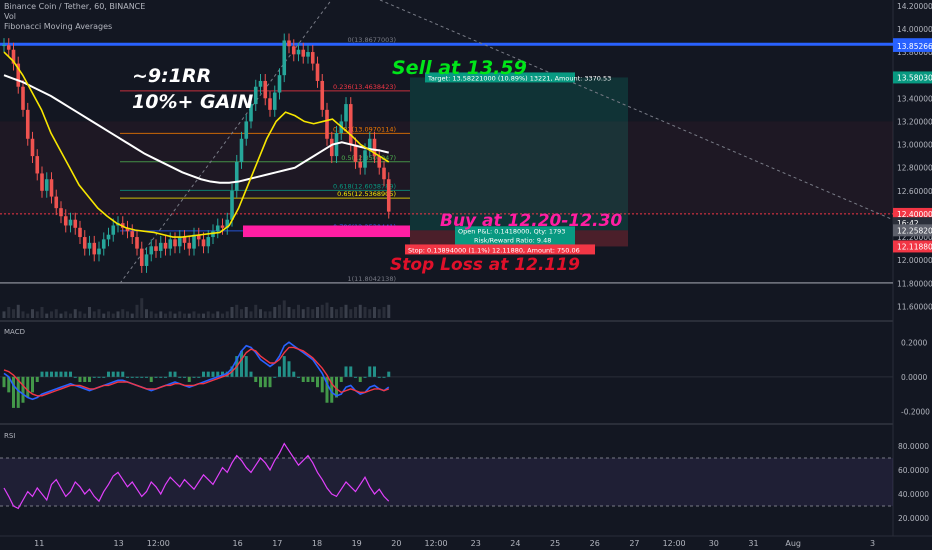 This screenshot has width=932, height=550. I want to click on ma-white-line, so click(196, 129).